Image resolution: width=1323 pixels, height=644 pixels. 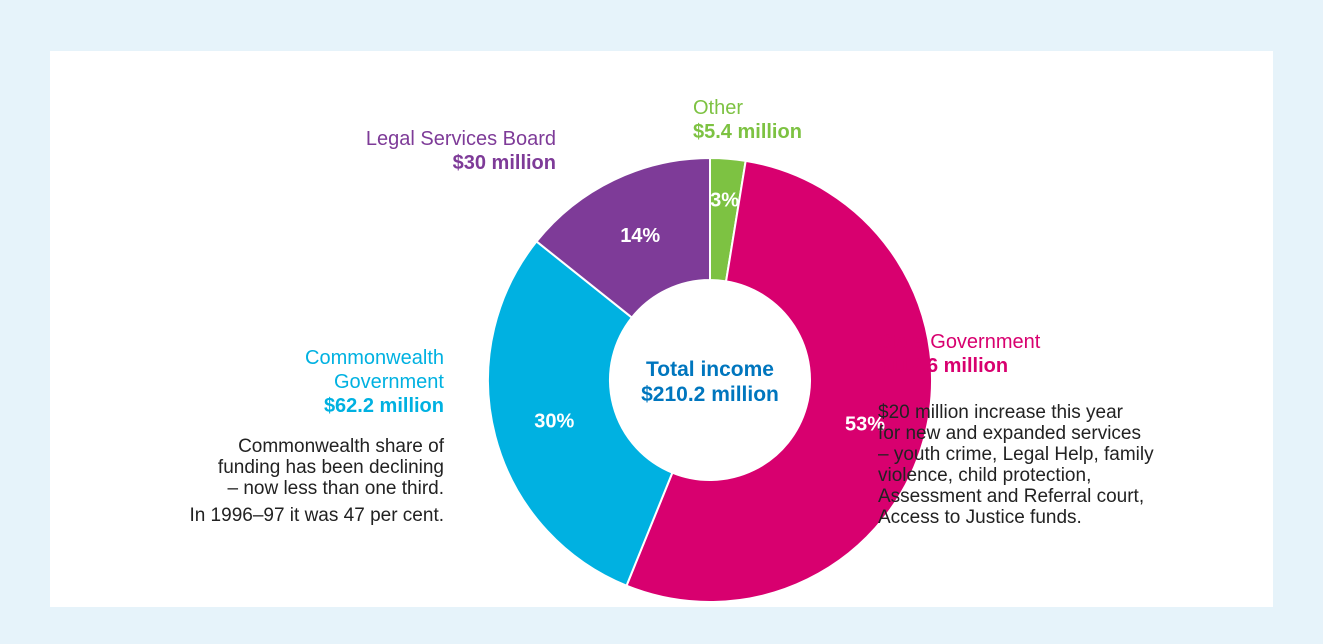 I want to click on commonwealth-note-line: – now less than one third., so click(x=335, y=488).